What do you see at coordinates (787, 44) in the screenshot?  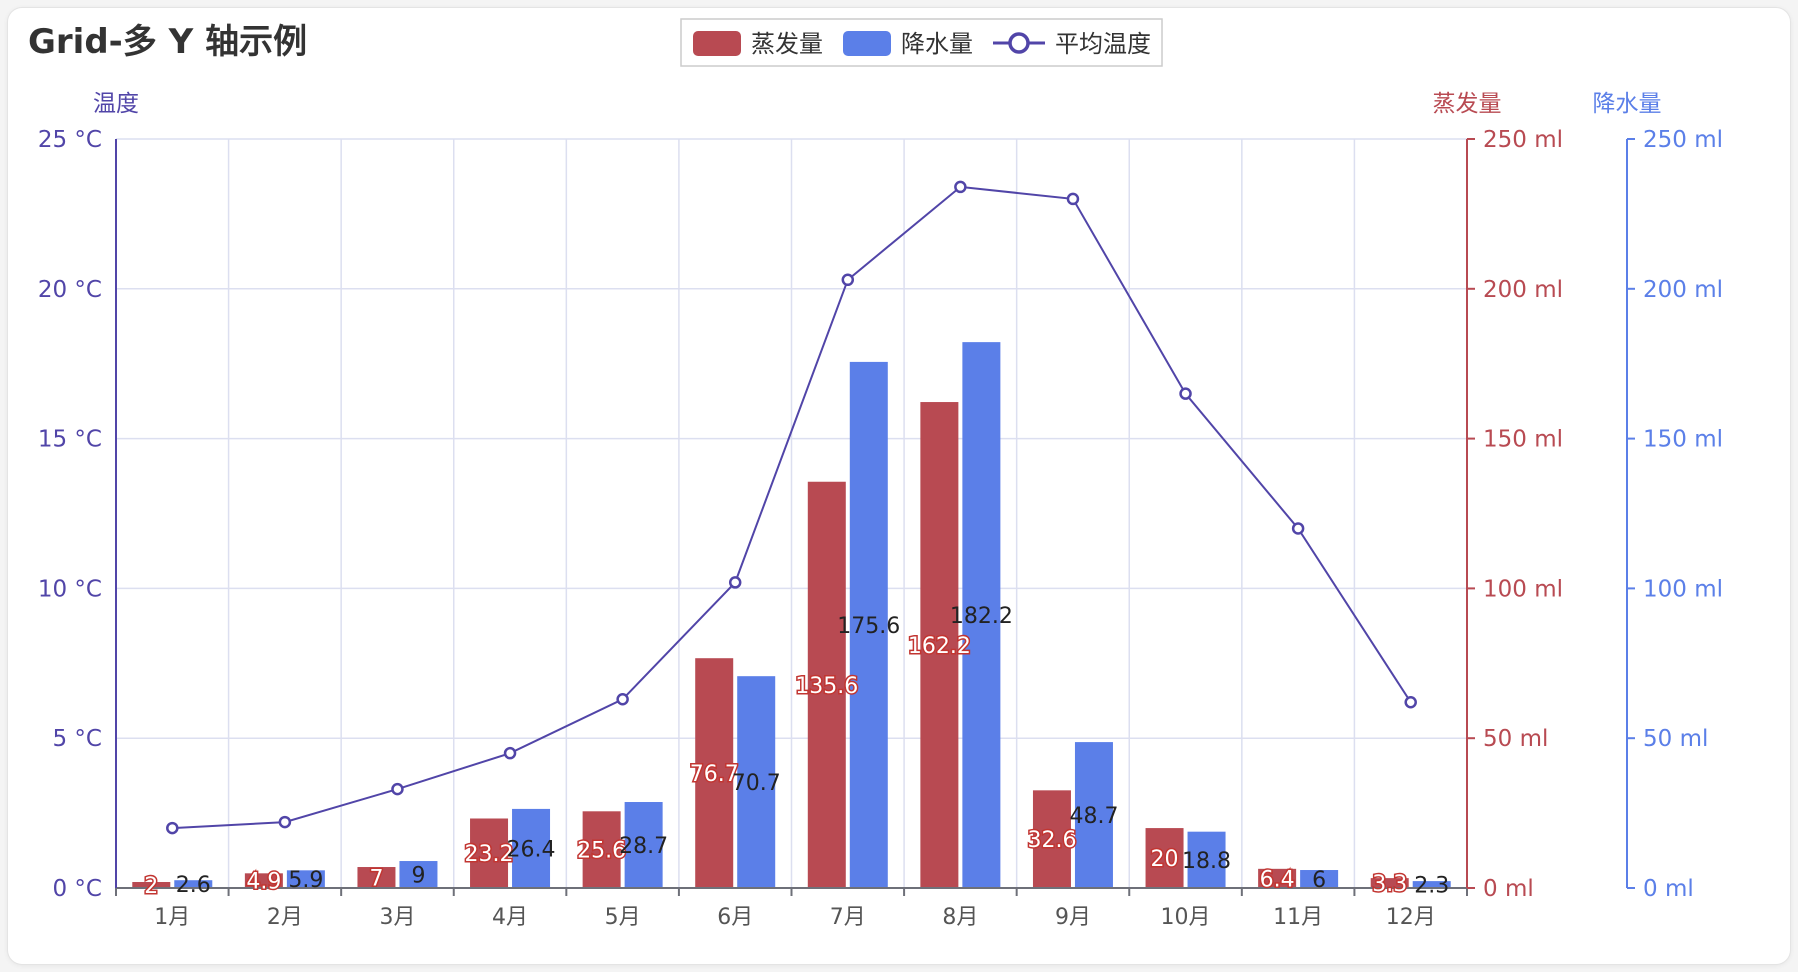 I see `legend-label-evaporation: 蒸发量` at bounding box center [787, 44].